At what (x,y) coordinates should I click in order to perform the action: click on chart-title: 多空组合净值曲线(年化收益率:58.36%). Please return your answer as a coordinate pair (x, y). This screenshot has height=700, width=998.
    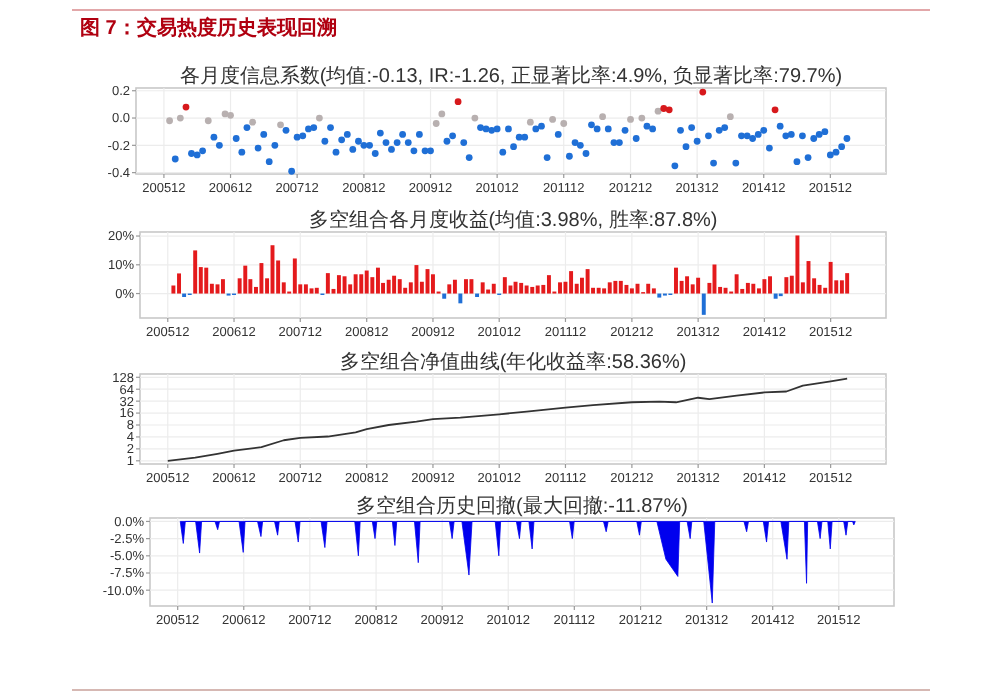
    Looking at the image, I should click on (513, 362).